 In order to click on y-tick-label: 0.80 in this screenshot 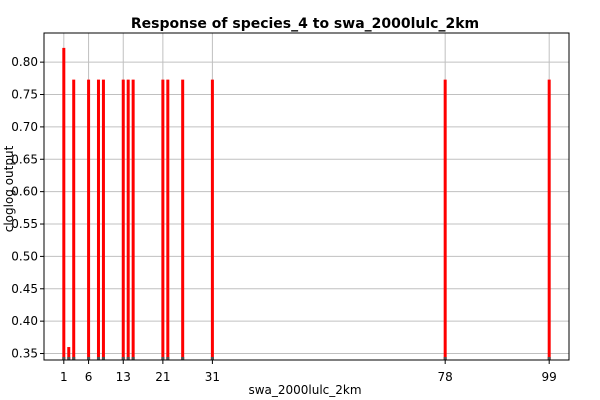, I will do `click(24, 62)`.